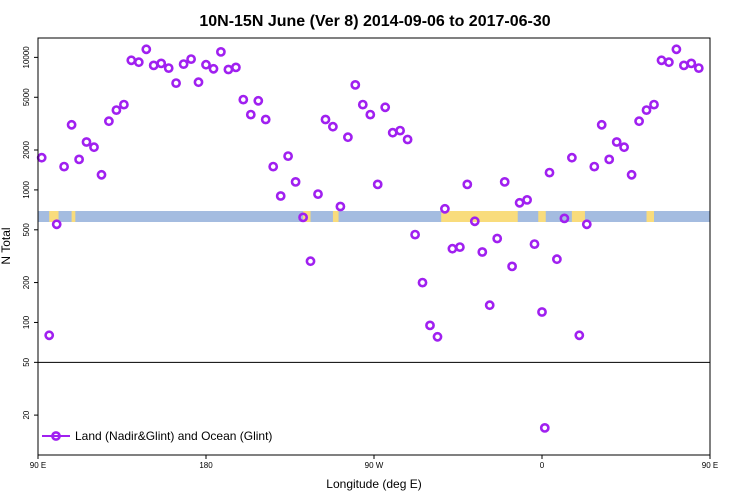 The height and width of the screenshot is (500, 750). Describe the element at coordinates (206, 465) in the screenshot. I see `x-tick-label: 180` at that location.